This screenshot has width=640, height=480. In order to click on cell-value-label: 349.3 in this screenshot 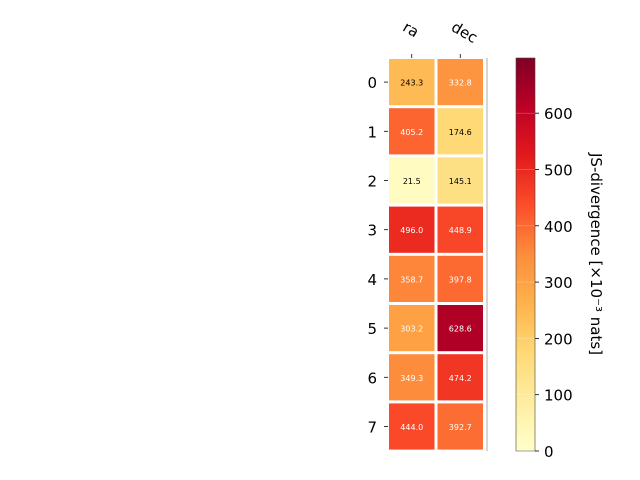, I will do `click(411, 378)`.